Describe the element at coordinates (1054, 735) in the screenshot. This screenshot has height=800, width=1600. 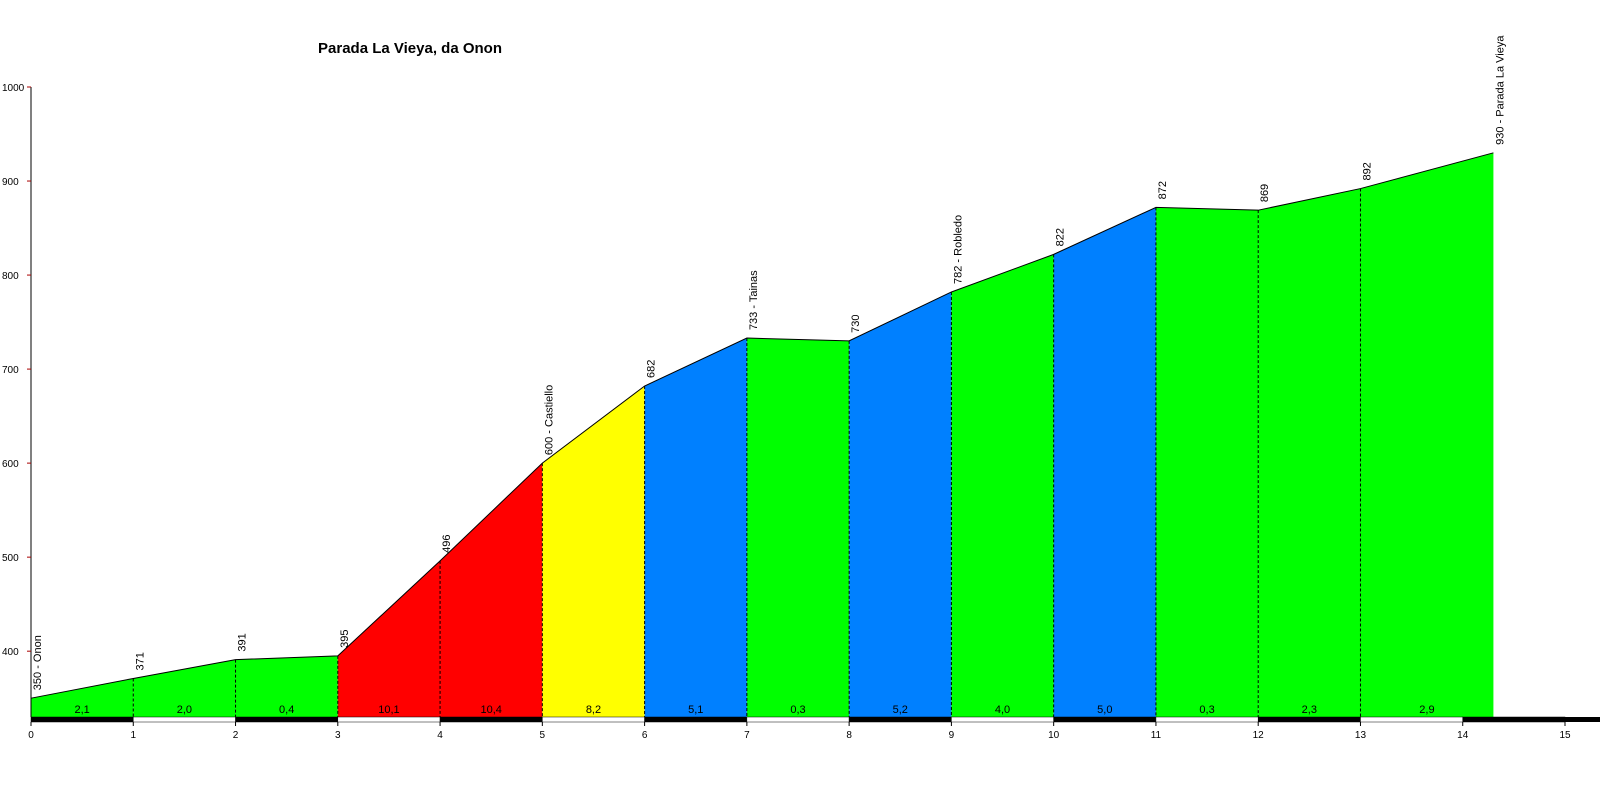
I see `x-tick-label: 10` at that location.